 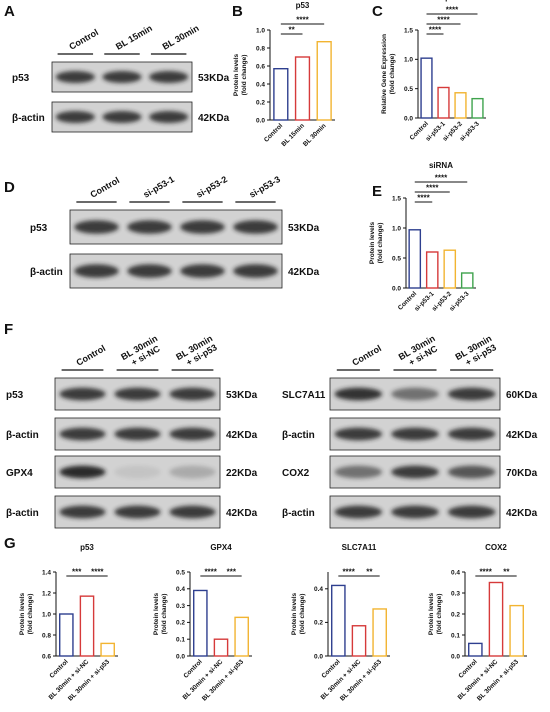 I want to click on y-tick-label: 1.2, so click(x=46, y=593).